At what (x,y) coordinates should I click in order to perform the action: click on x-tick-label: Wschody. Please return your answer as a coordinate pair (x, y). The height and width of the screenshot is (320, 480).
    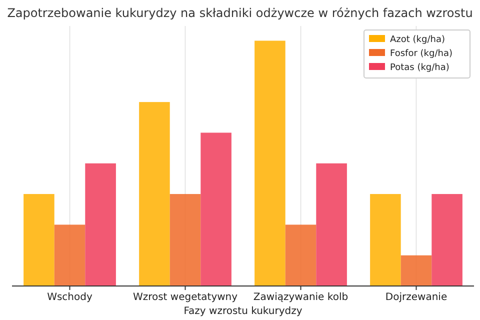
    Looking at the image, I should click on (69, 297).